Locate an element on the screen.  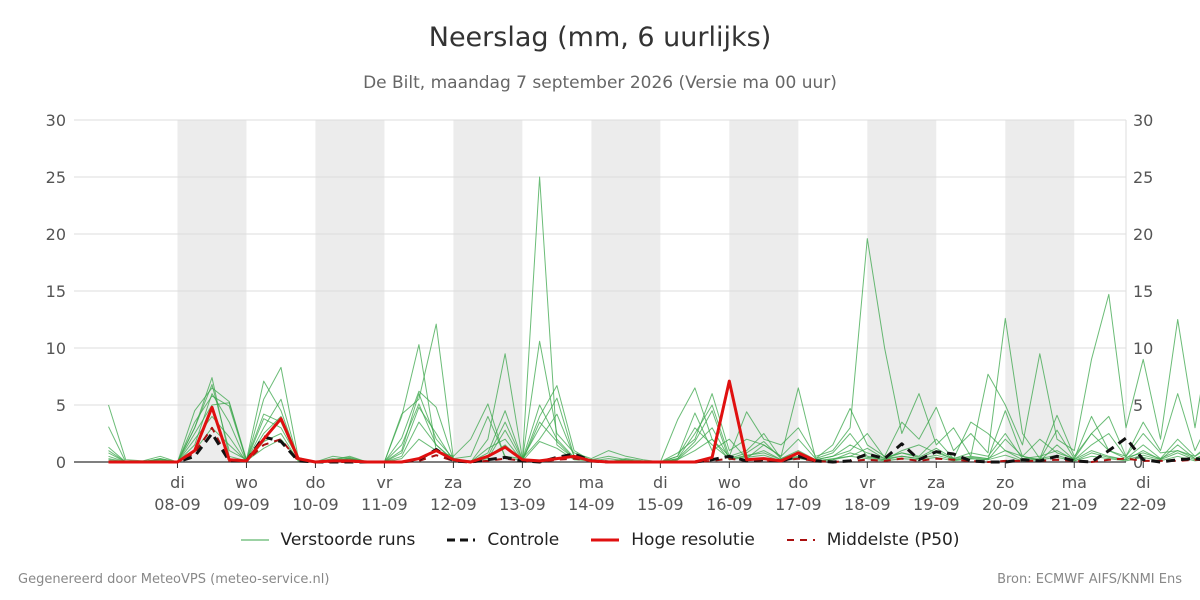
y-axis-left: 0 5 10 15 20 25 30 is located at coordinates (56, 291).